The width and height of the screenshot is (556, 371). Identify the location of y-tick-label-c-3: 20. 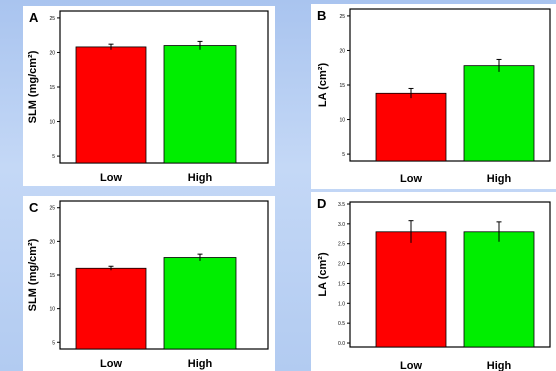
(52, 242).